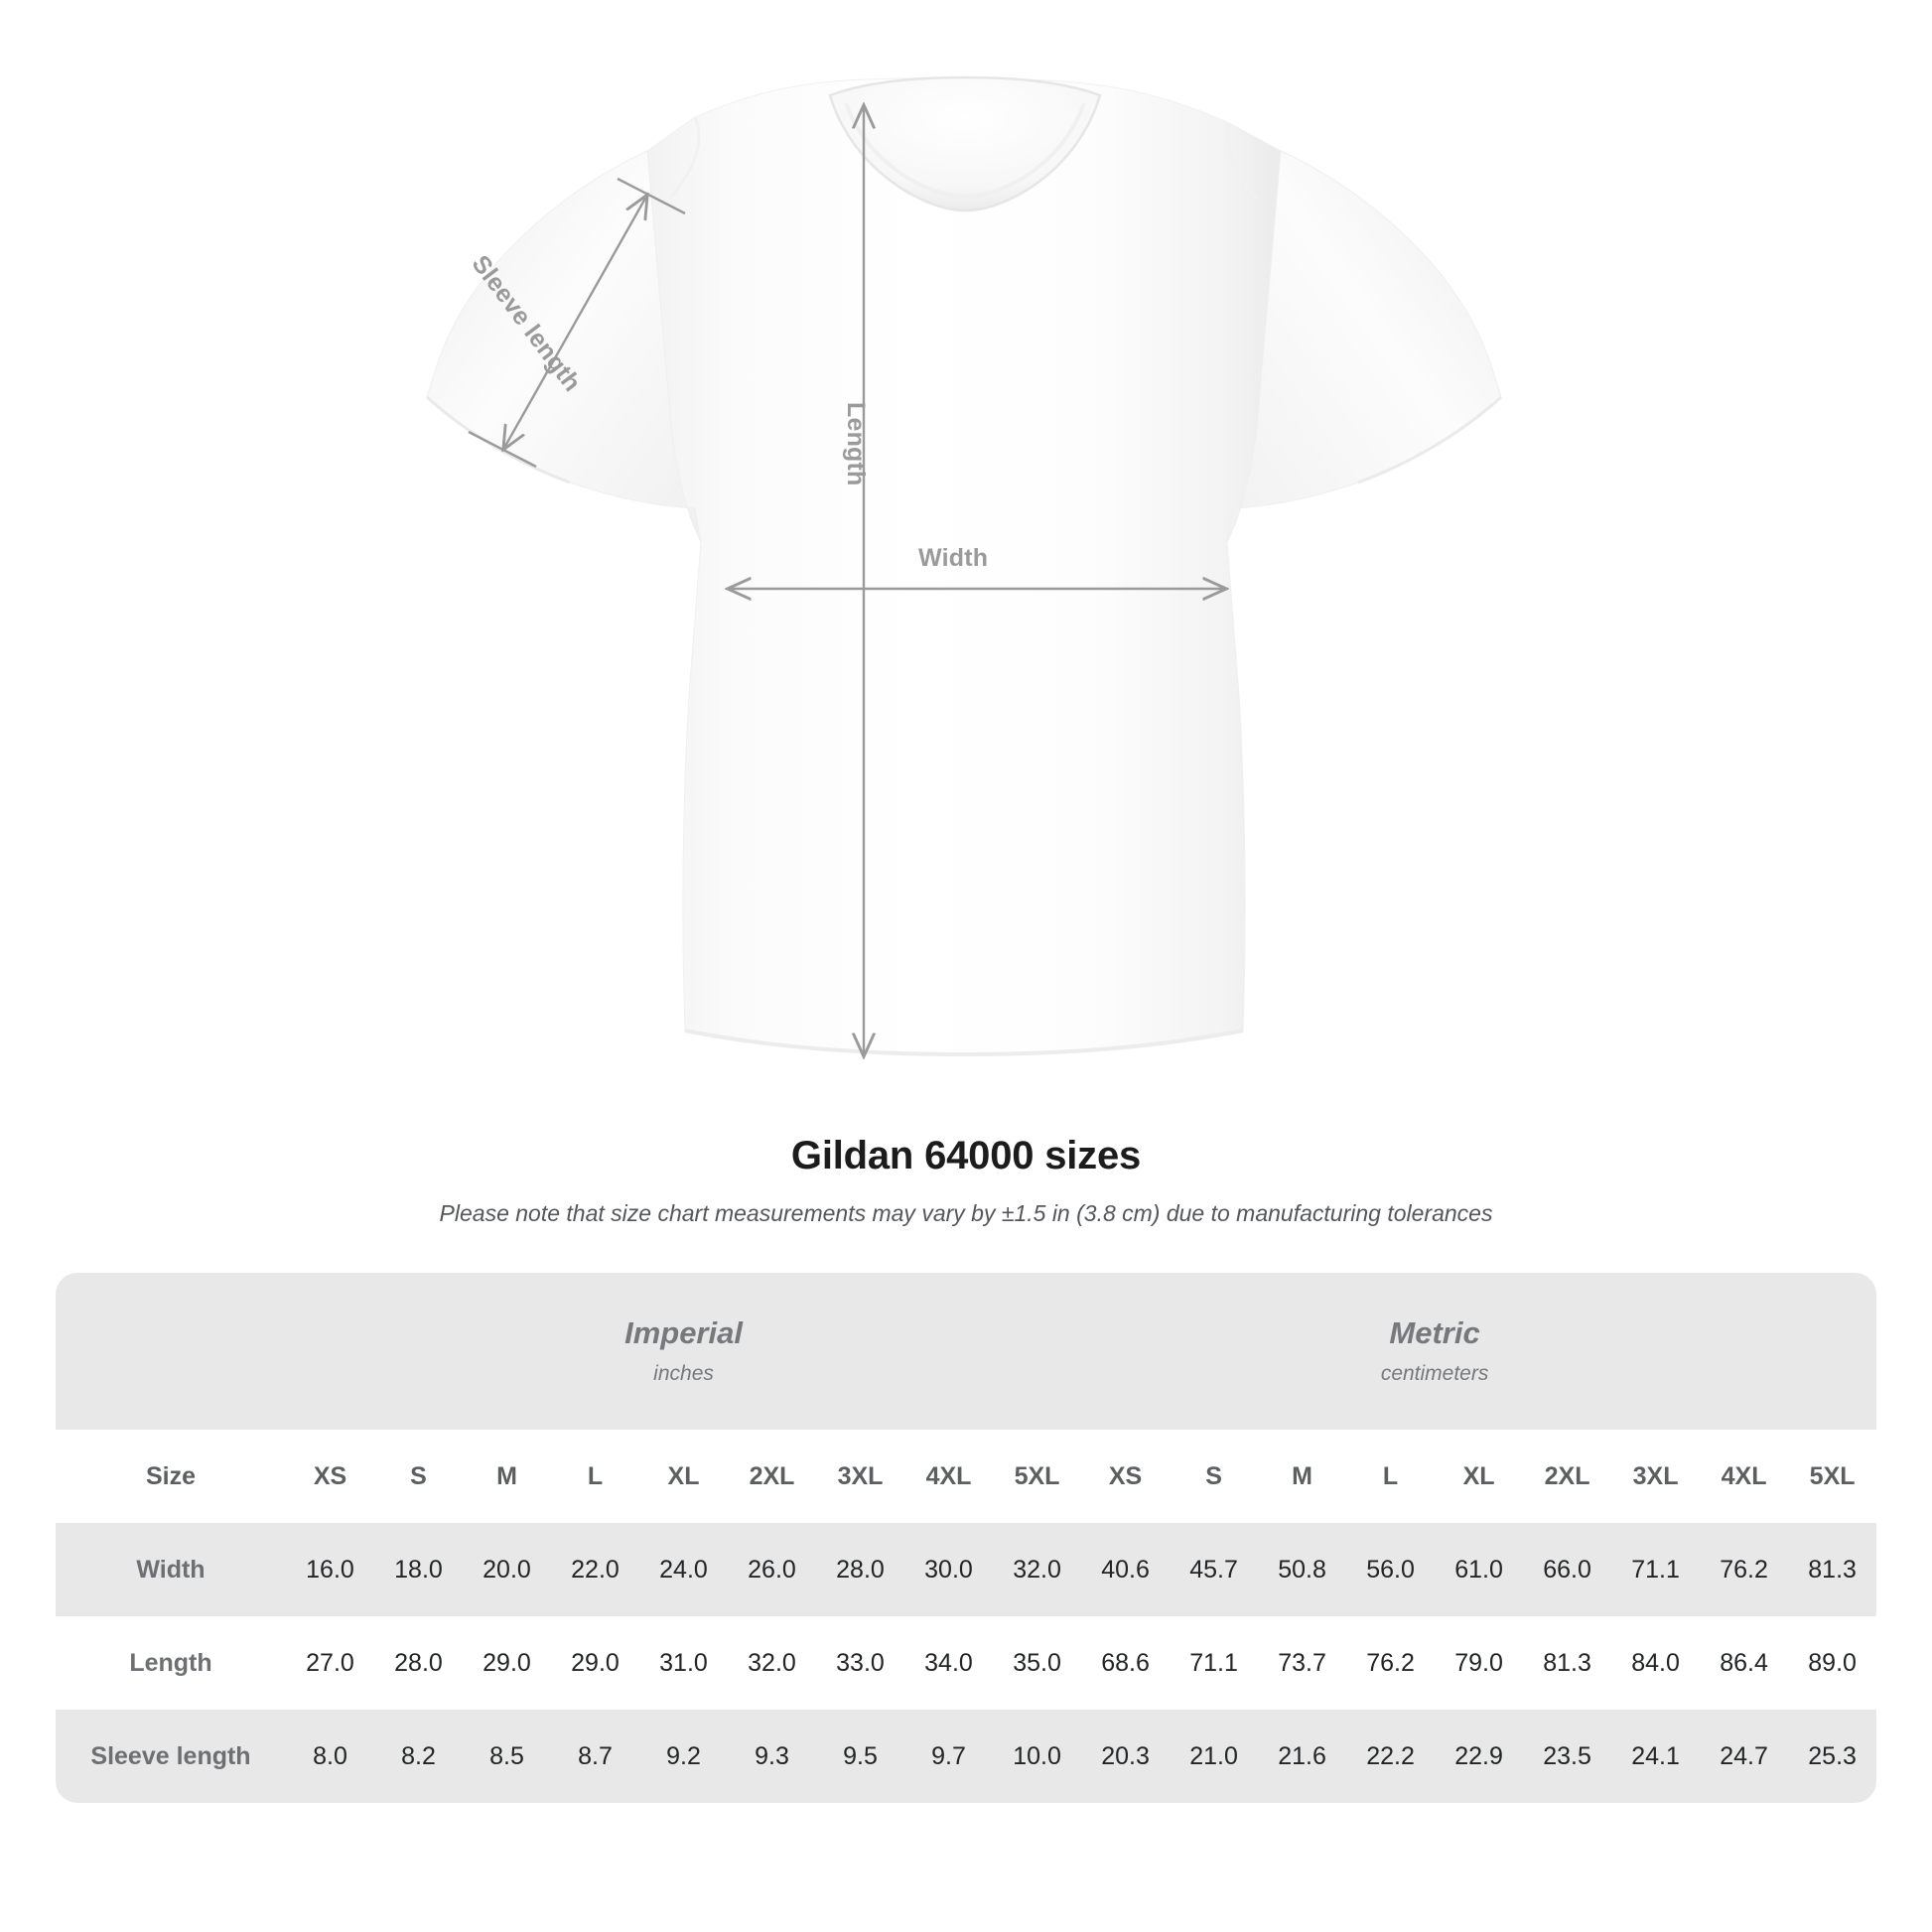 Image resolution: width=1932 pixels, height=1932 pixels. What do you see at coordinates (1126, 1663) in the screenshot?
I see `cell-length-metric-xs: 68.6` at bounding box center [1126, 1663].